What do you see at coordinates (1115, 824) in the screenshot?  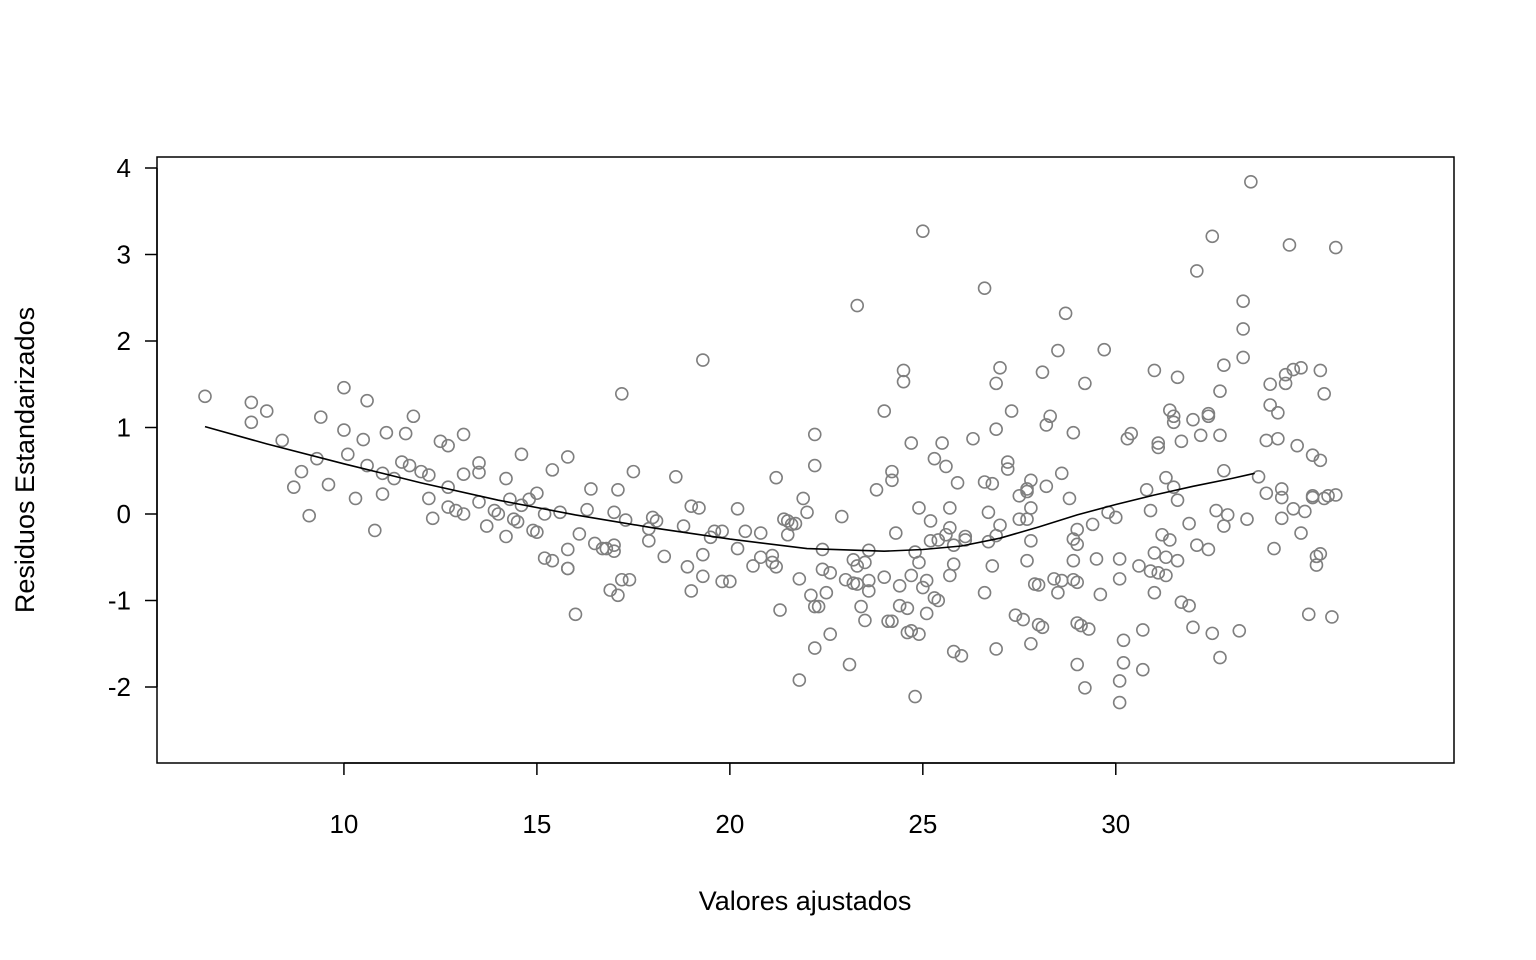 I see `x-tick-label: 30` at bounding box center [1115, 824].